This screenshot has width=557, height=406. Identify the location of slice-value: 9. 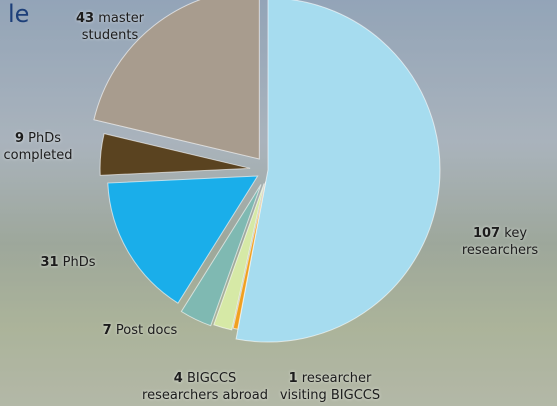
(19, 138).